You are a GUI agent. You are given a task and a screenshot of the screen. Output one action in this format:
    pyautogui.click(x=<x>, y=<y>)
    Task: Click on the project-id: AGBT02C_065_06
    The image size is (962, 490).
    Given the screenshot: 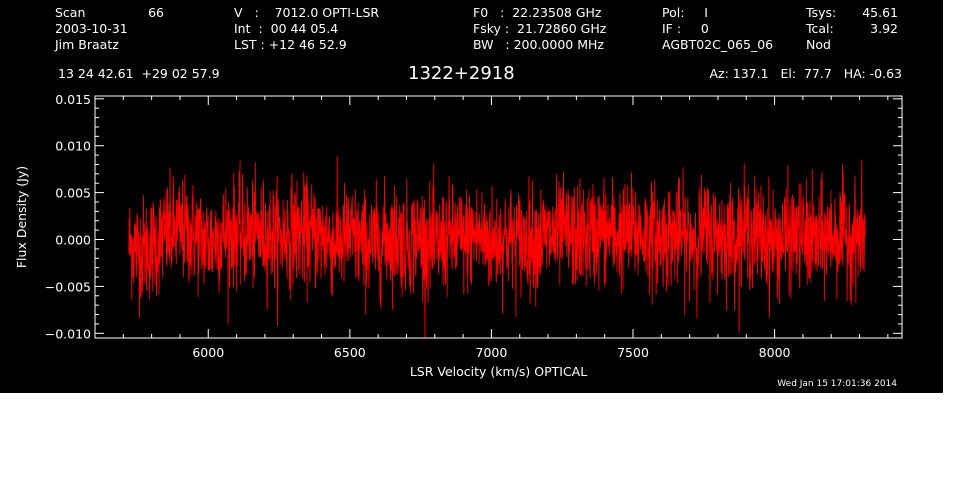 What is the action you would take?
    pyautogui.click(x=718, y=44)
    